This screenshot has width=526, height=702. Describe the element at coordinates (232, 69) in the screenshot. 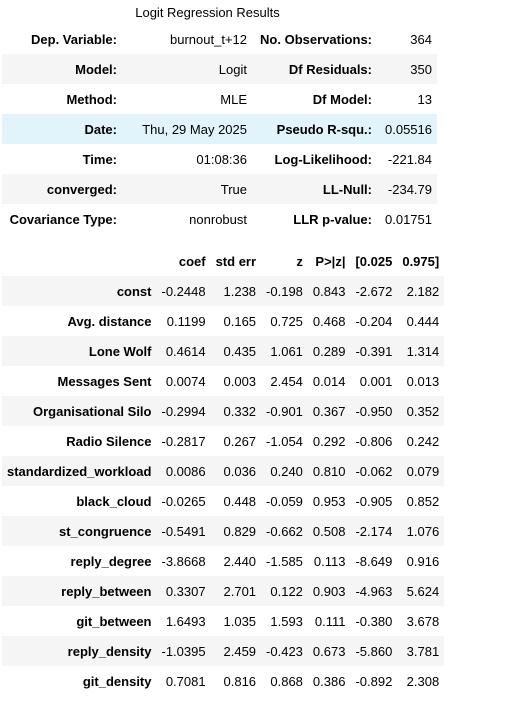

I see `summary-value: Logit` at that location.